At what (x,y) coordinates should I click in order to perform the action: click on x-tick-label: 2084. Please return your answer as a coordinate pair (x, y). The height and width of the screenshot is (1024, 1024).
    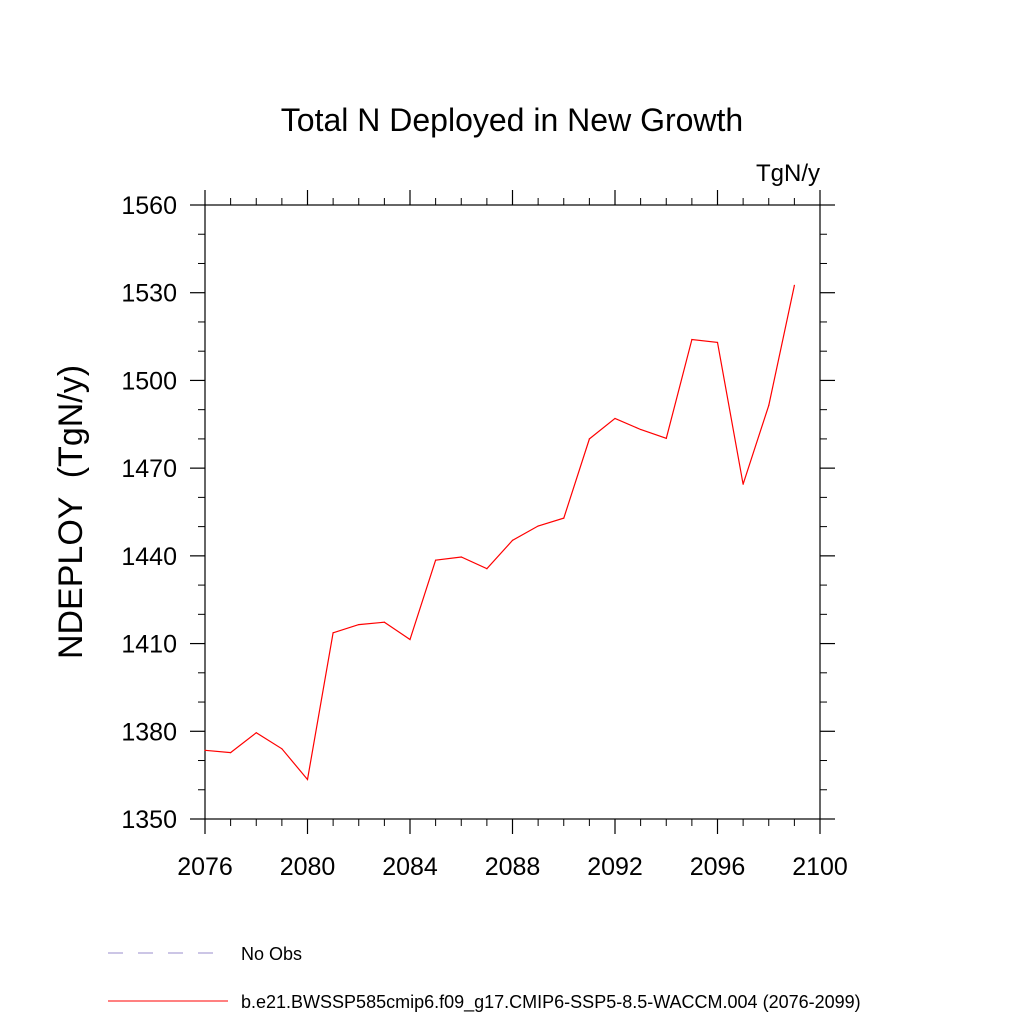
    Looking at the image, I should click on (410, 867).